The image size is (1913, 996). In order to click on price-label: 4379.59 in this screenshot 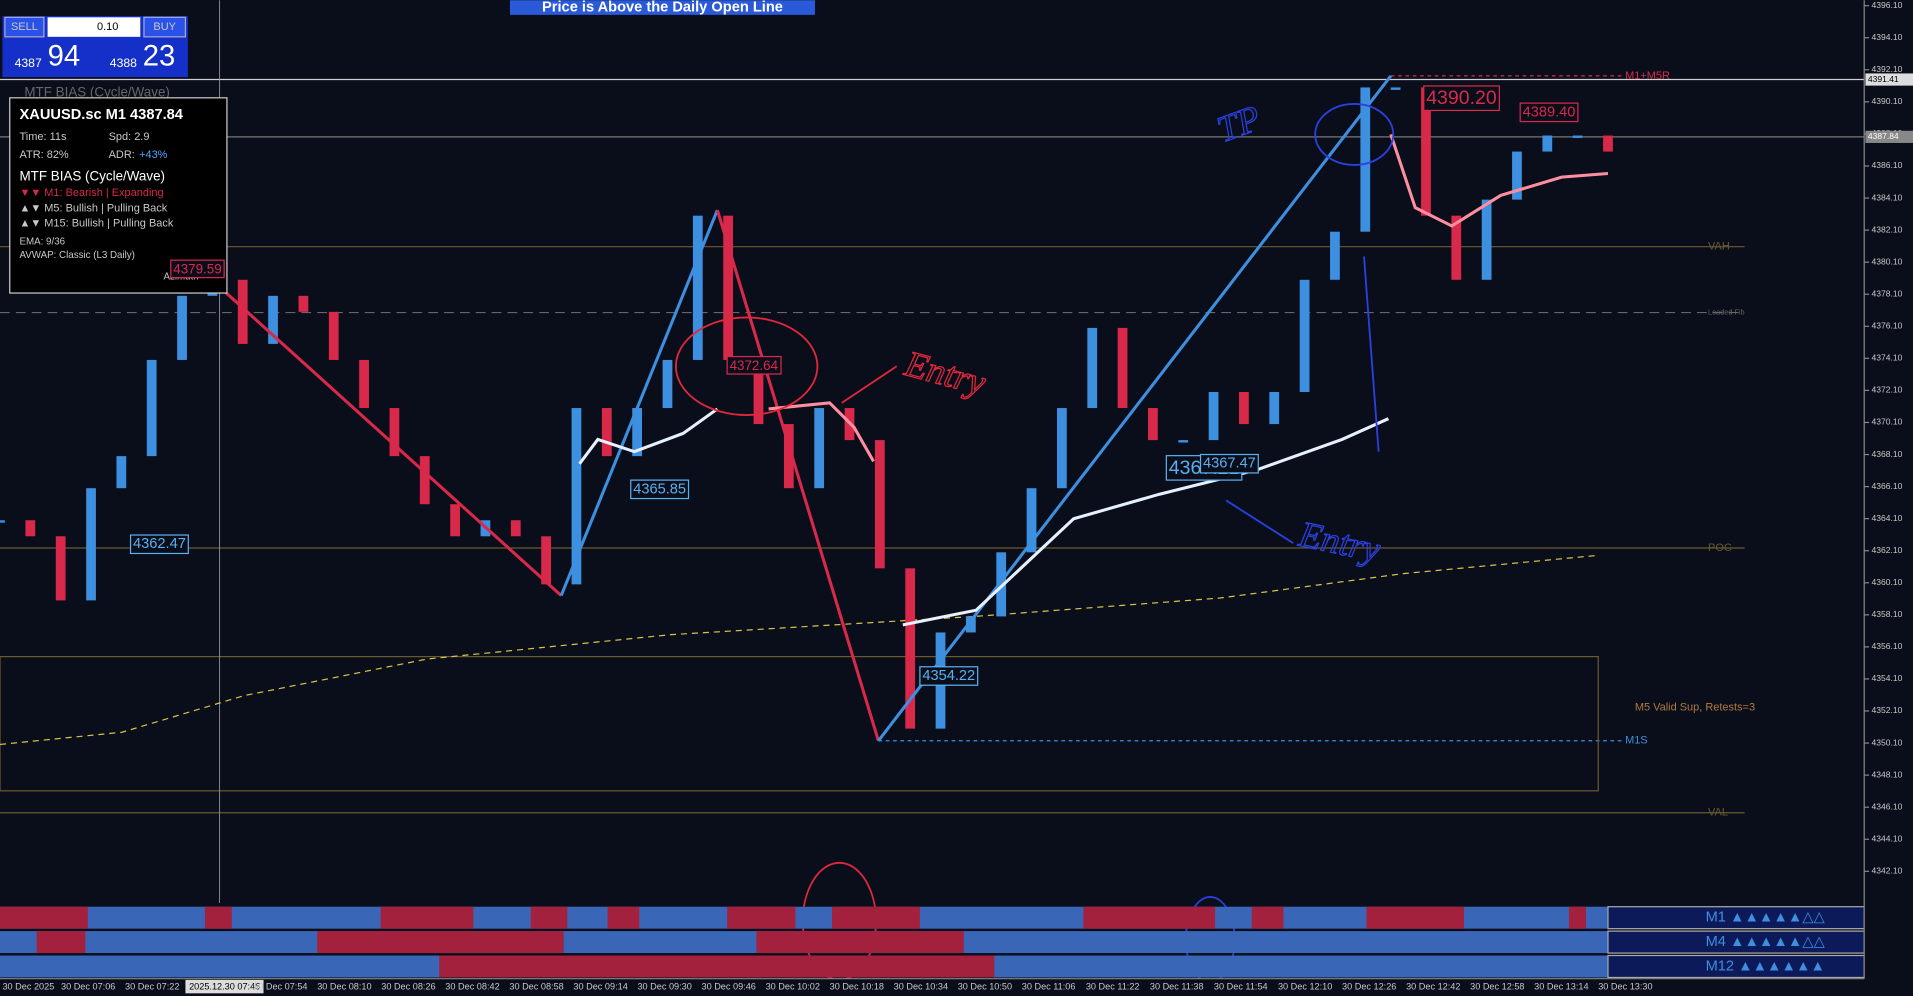, I will do `click(197, 268)`.